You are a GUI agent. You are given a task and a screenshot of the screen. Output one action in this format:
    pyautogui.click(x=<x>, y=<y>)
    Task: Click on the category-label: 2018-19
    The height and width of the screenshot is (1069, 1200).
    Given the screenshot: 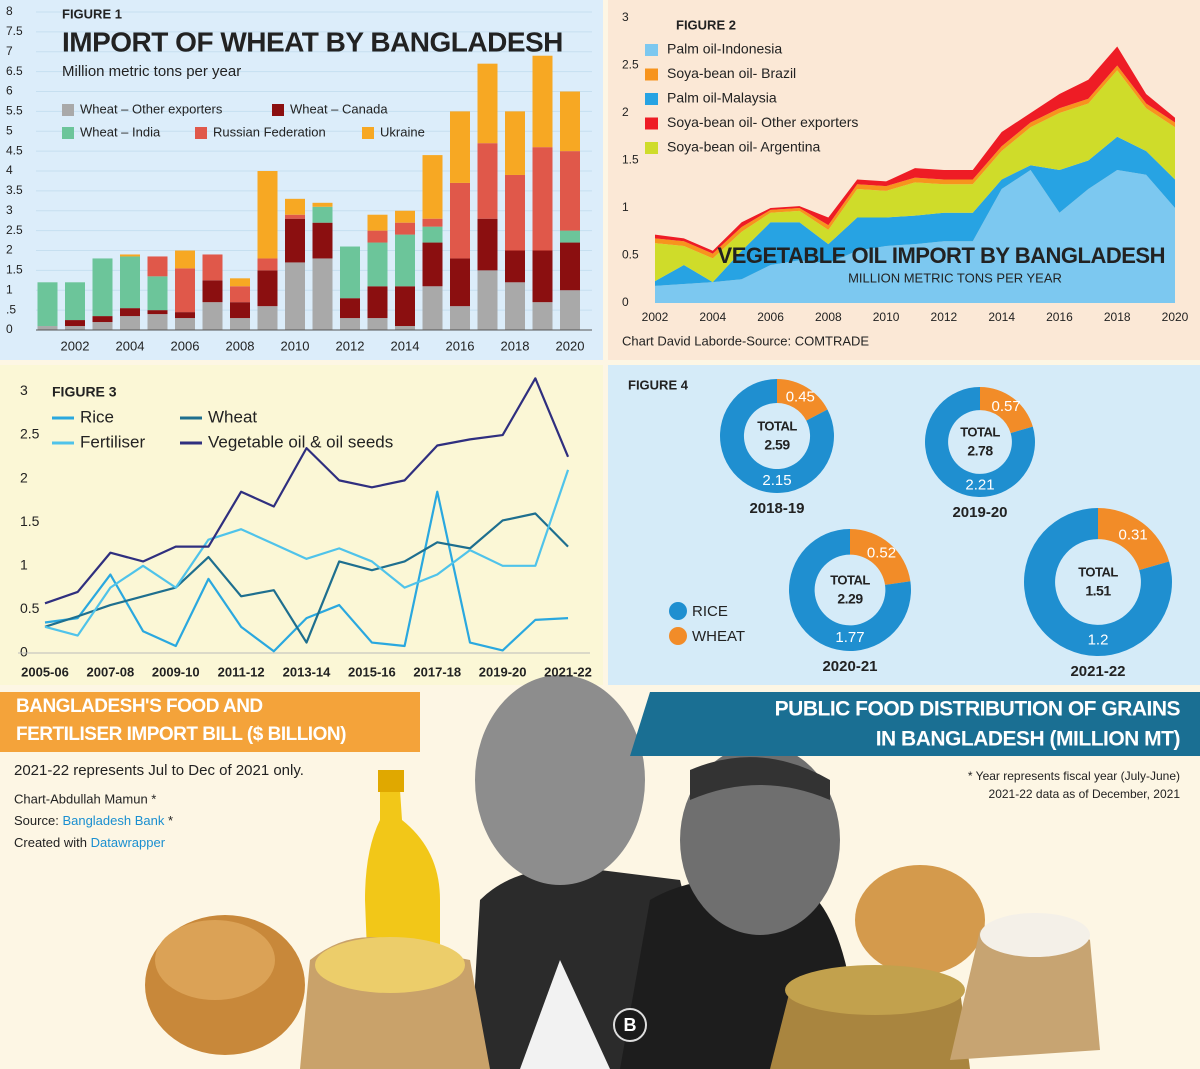 What is the action you would take?
    pyautogui.click(x=776, y=508)
    